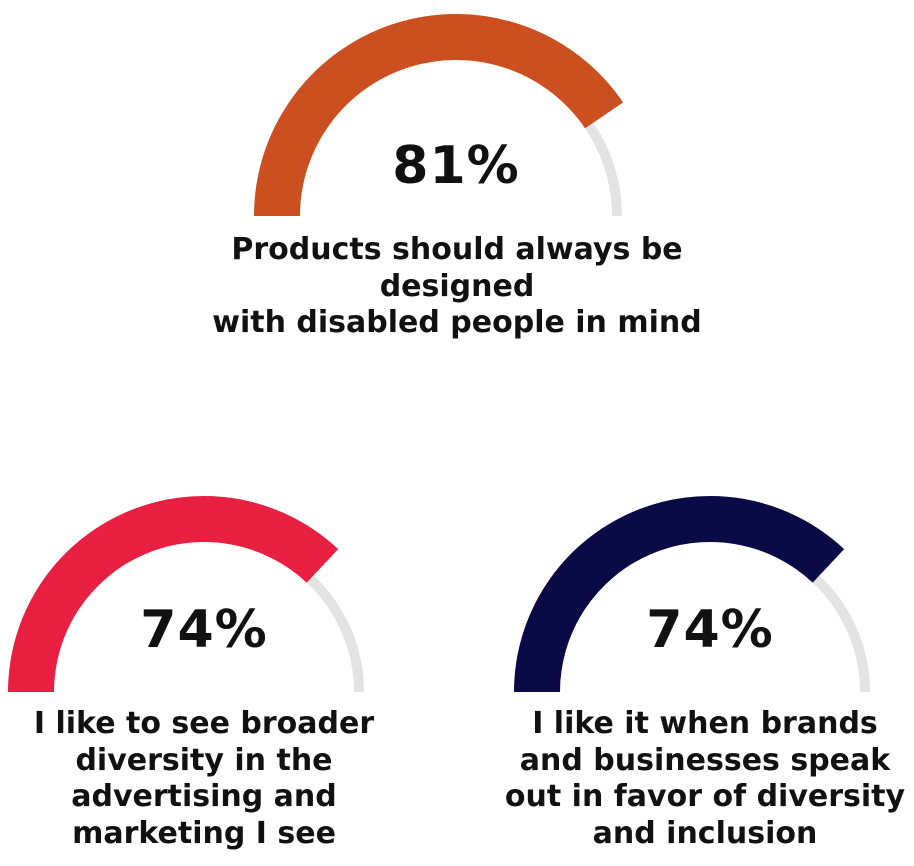 The height and width of the screenshot is (866, 914). Describe the element at coordinates (457, 268) in the screenshot. I see `gauge-1-caption-line: Products should always be designed` at that location.